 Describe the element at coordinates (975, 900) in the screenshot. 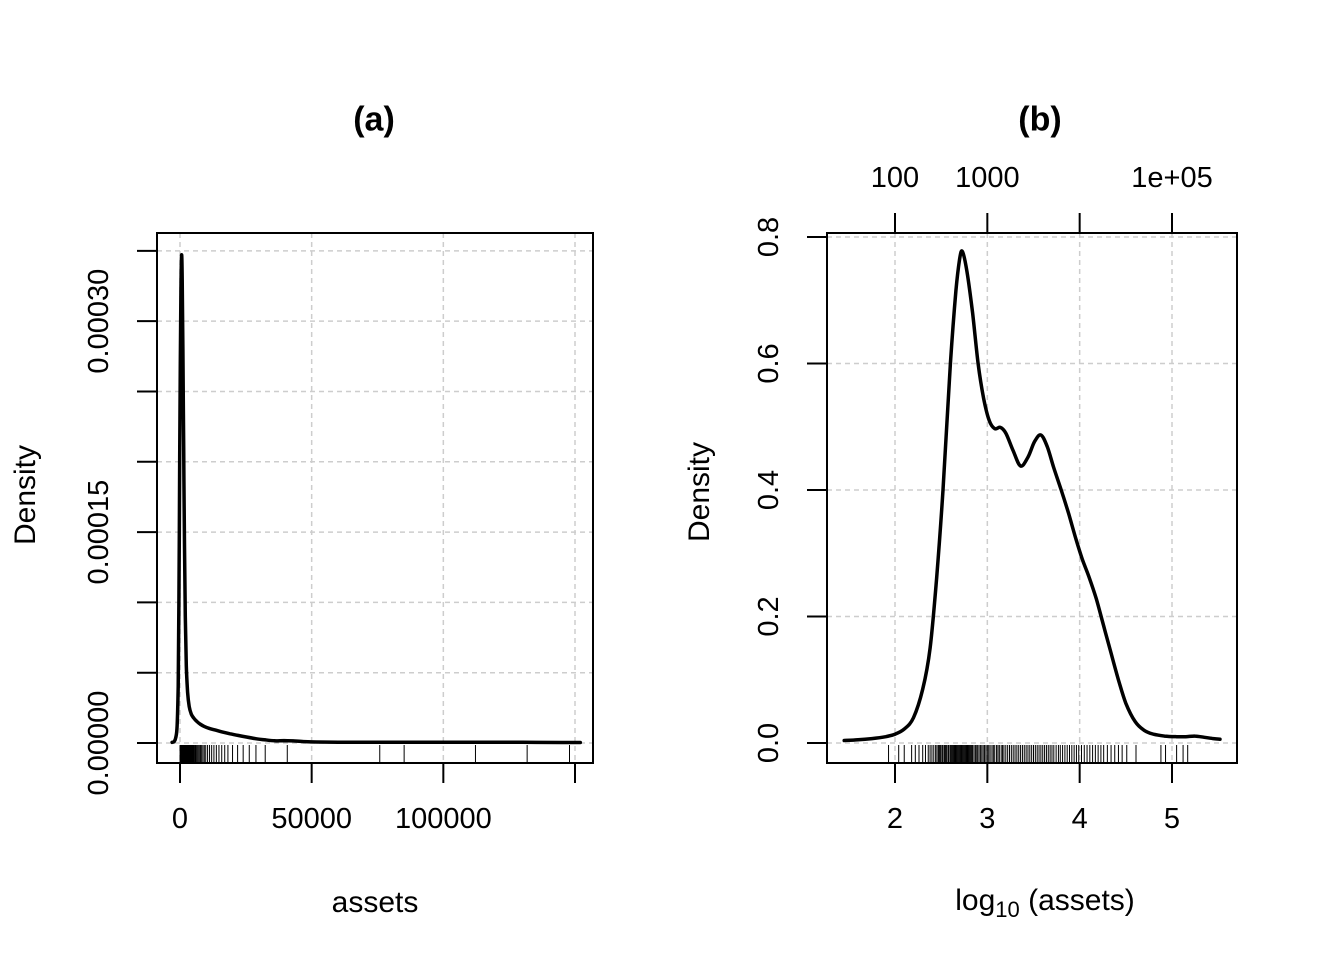

I see `xlabel-b-prefix: log` at that location.